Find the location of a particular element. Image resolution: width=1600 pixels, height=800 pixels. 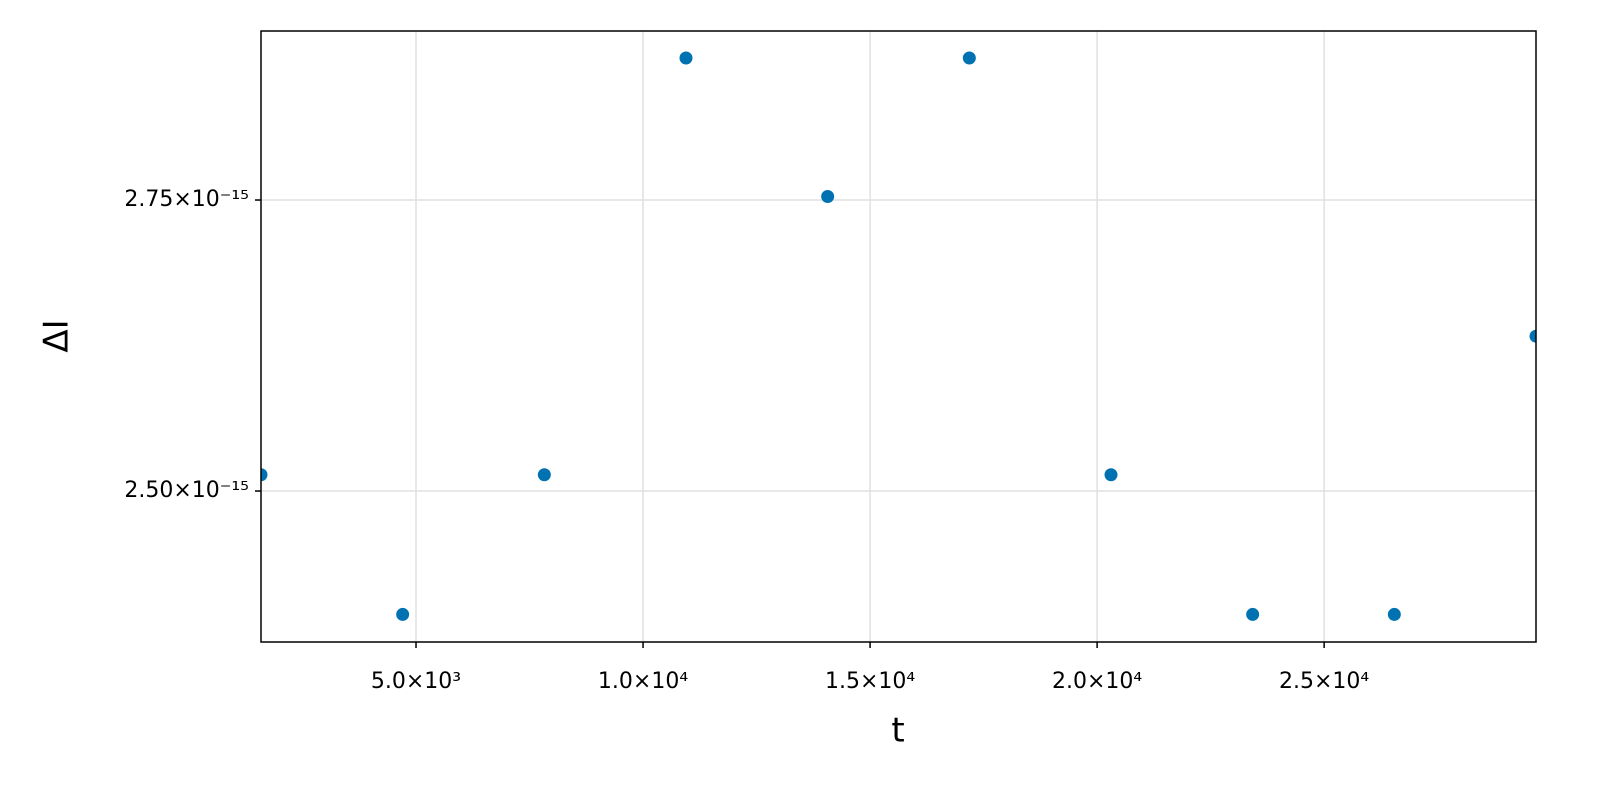

x-tick-label: 5.0×10³ is located at coordinates (416, 681).